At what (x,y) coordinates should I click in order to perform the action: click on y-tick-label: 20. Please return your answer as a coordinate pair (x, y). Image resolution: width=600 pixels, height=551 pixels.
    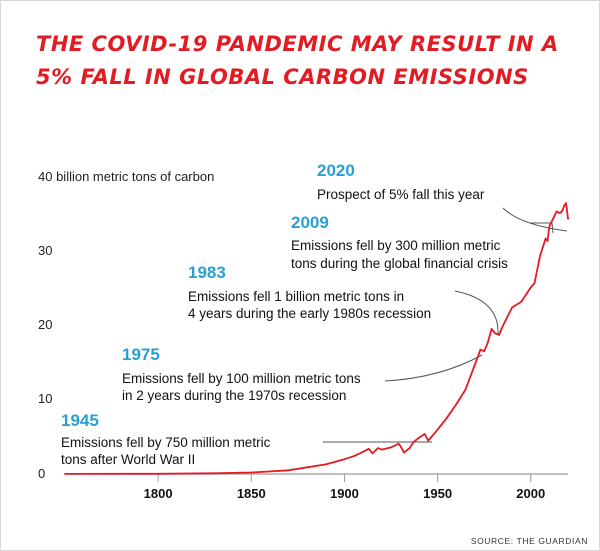
    Looking at the image, I should click on (45, 324).